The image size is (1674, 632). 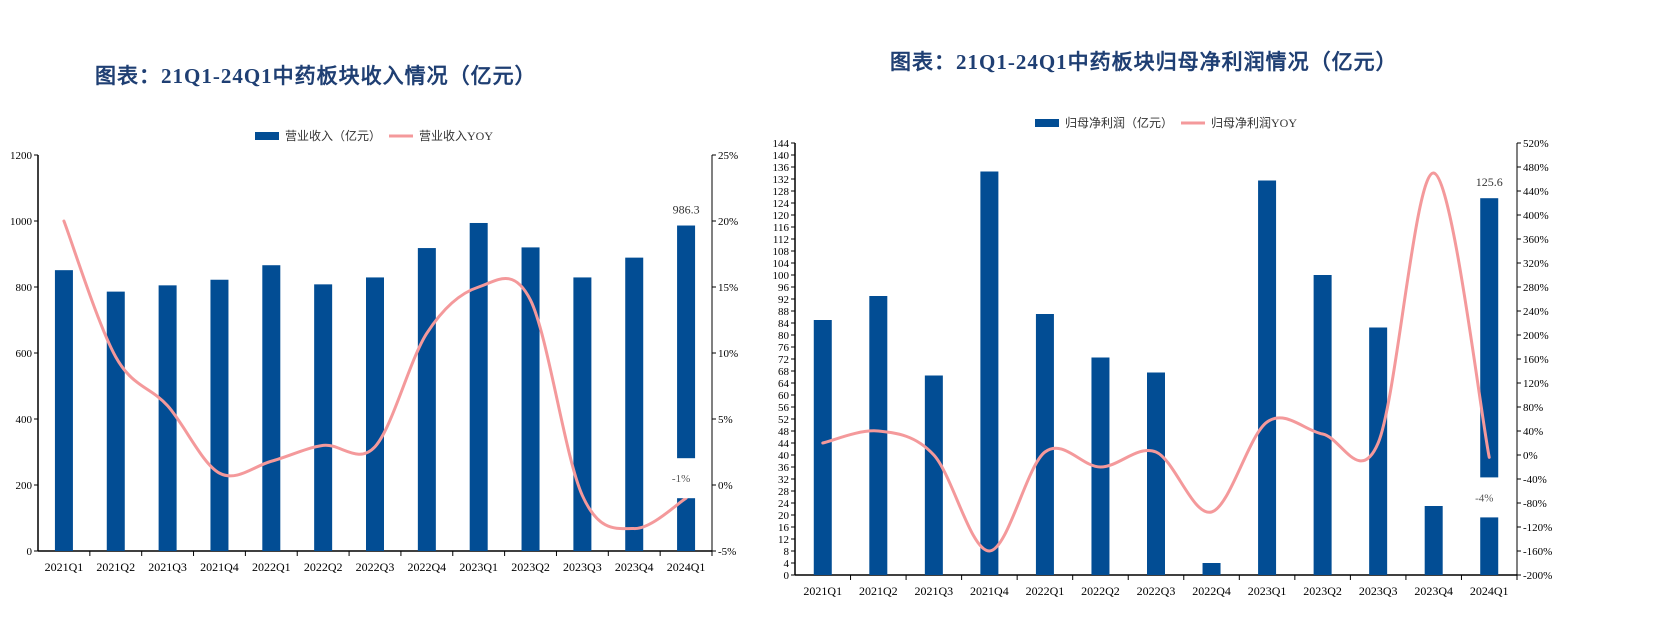 I want to click on left-axis-tick-label: 40, so click(x=784, y=456).